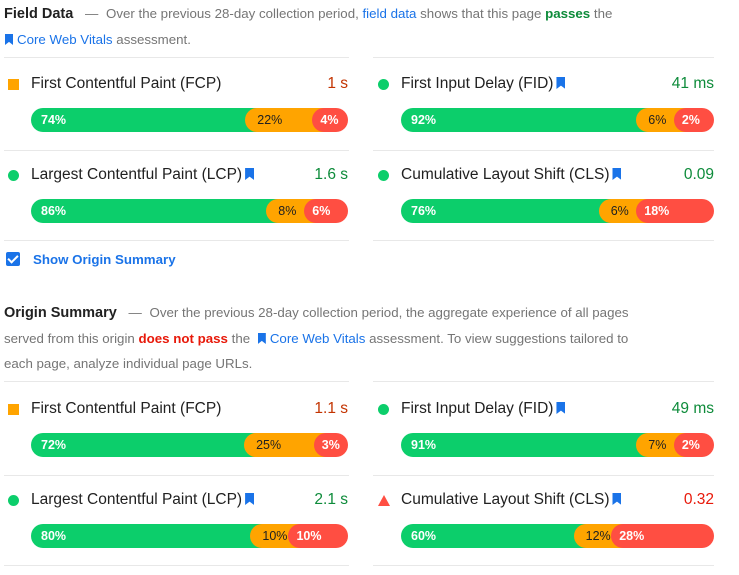  Describe the element at coordinates (326, 211) in the screenshot. I see `slow-segment: 6%` at that location.